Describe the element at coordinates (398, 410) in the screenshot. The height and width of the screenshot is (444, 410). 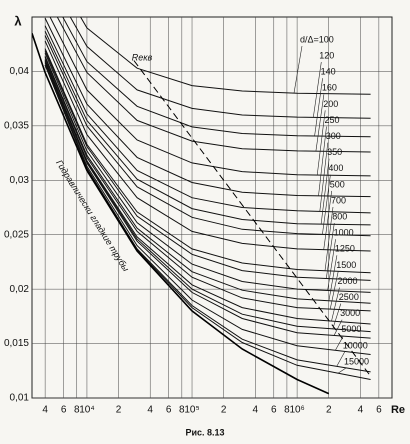
I see `x-axis-label: Re` at that location.